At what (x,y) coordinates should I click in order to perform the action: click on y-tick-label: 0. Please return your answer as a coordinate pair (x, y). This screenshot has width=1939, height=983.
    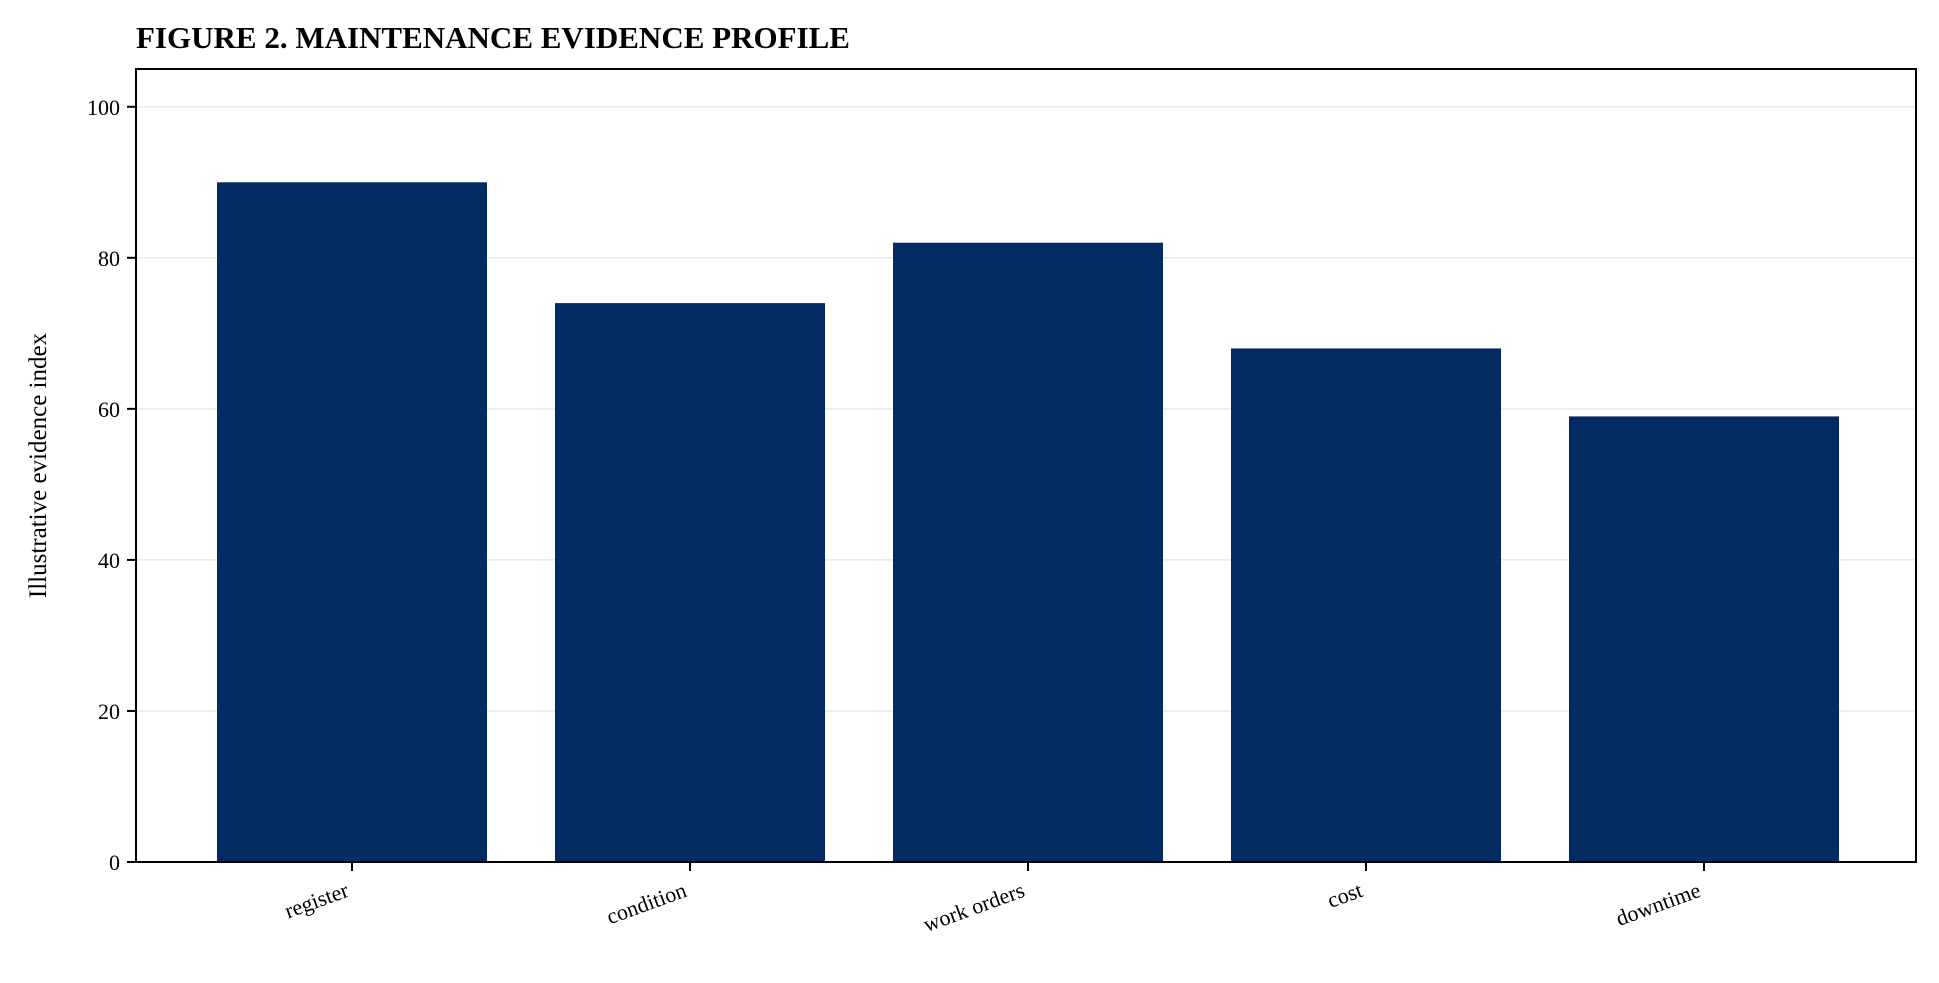
    Looking at the image, I should click on (114, 862).